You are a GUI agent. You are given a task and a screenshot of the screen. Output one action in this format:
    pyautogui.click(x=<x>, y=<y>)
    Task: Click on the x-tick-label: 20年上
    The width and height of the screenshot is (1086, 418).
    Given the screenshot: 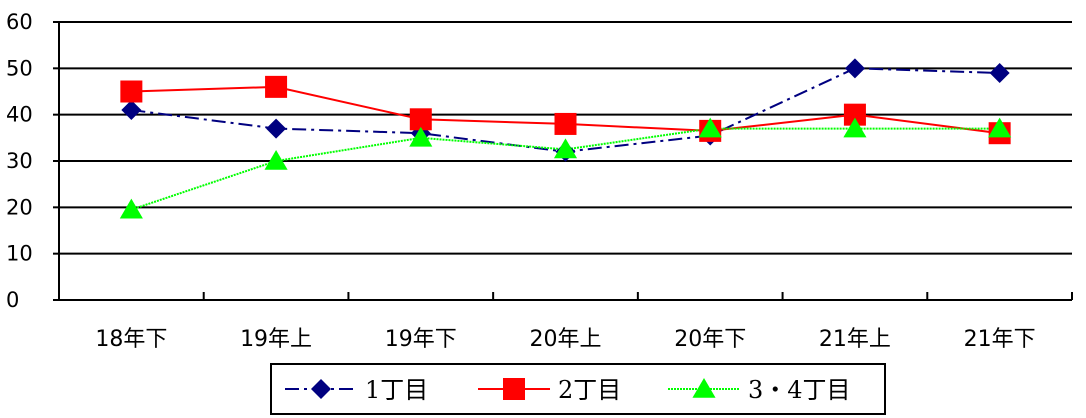 What is the action you would take?
    pyautogui.click(x=566, y=339)
    